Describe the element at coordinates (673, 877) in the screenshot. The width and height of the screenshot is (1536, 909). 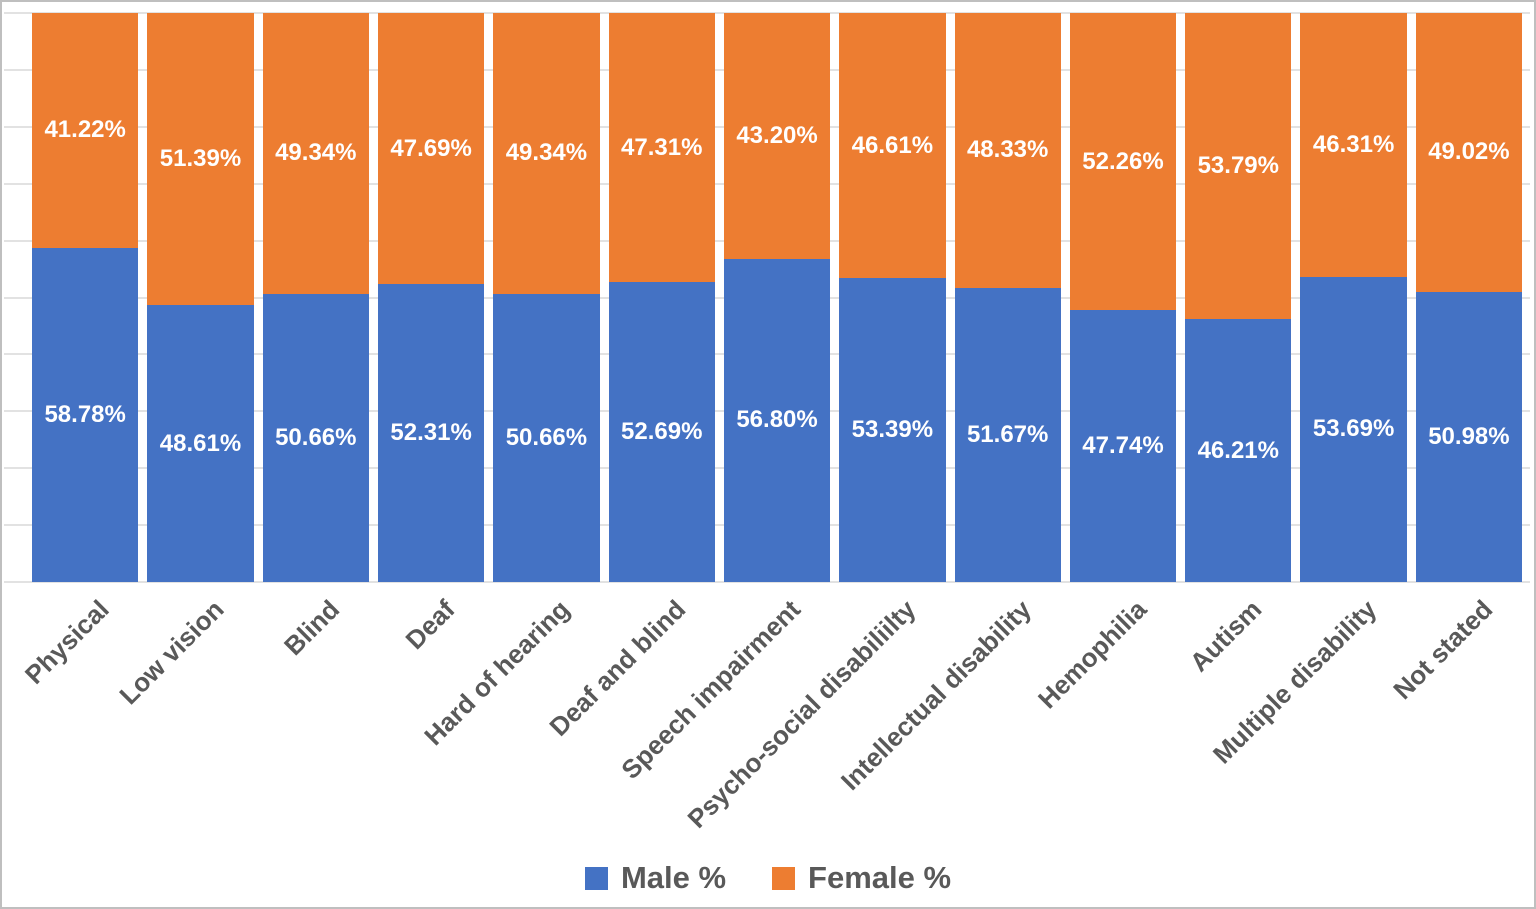
I see `legend-label-male: Male %` at that location.